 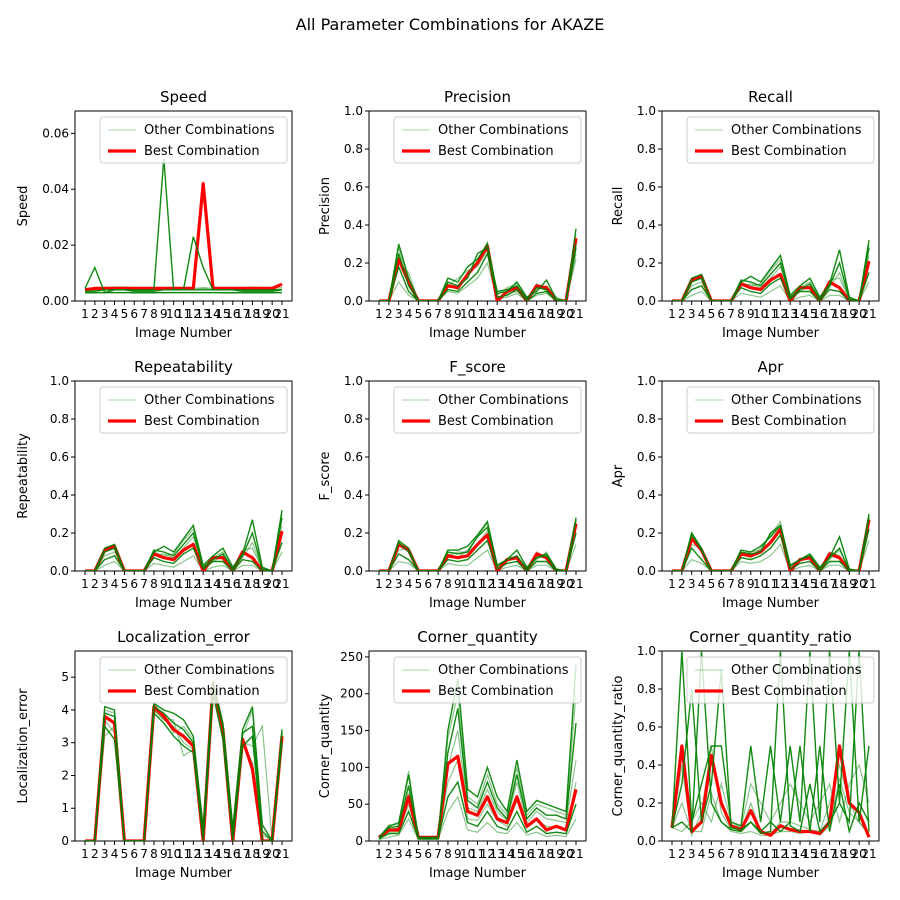 What do you see at coordinates (184, 603) in the screenshot?
I see `x-axis-label: Image Number` at bounding box center [184, 603].